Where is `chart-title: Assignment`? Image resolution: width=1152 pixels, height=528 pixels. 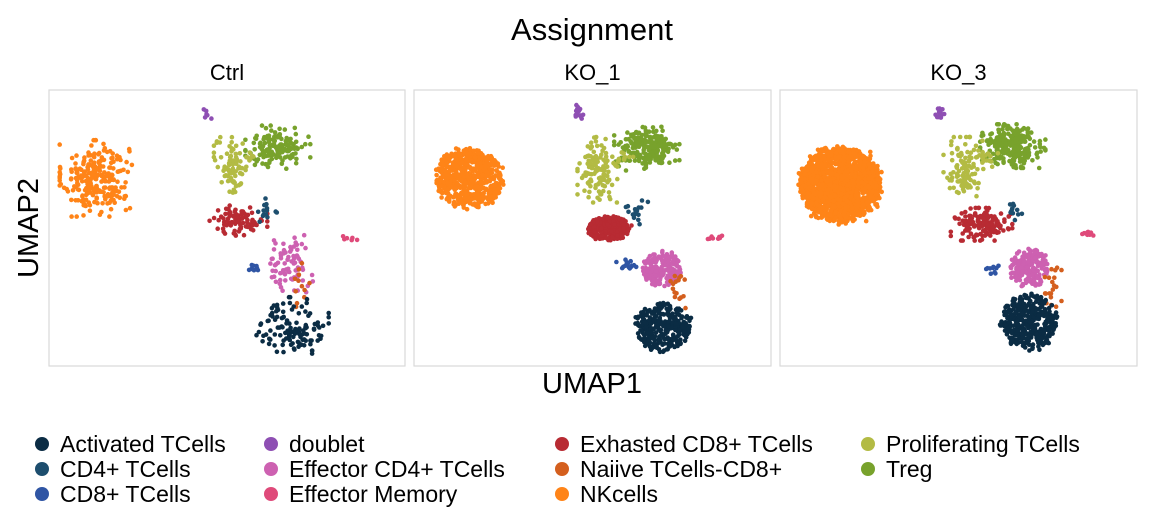 chart-title: Assignment is located at coordinates (592, 29).